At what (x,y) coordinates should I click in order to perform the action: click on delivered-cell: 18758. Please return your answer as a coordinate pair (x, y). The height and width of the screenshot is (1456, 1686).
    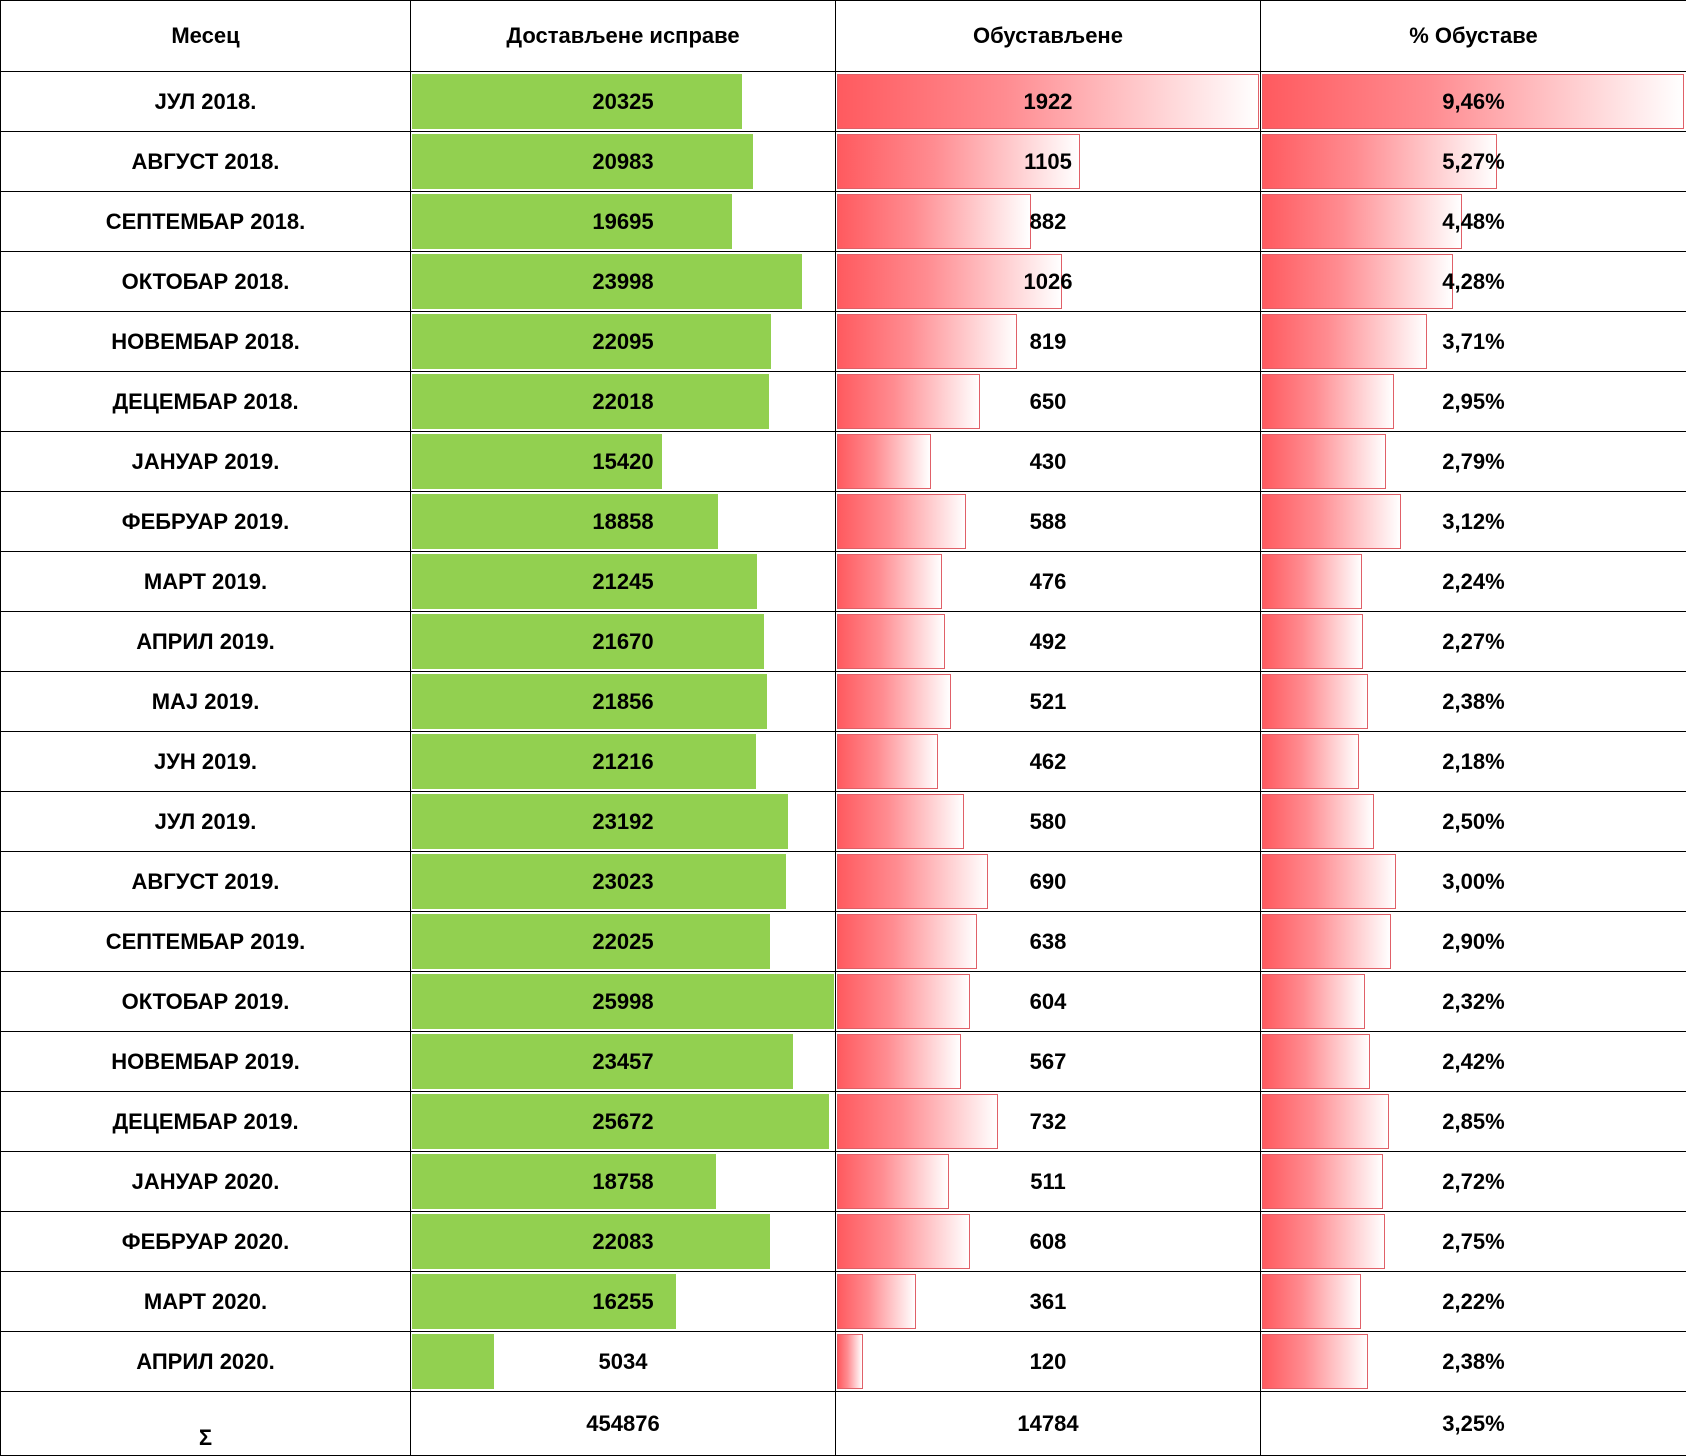
    Looking at the image, I should click on (623, 1182).